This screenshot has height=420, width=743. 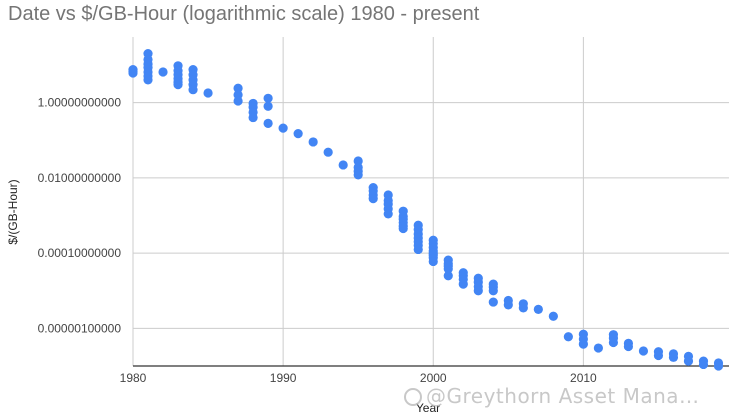 I want to click on watermark-logo-icon, so click(x=413, y=397).